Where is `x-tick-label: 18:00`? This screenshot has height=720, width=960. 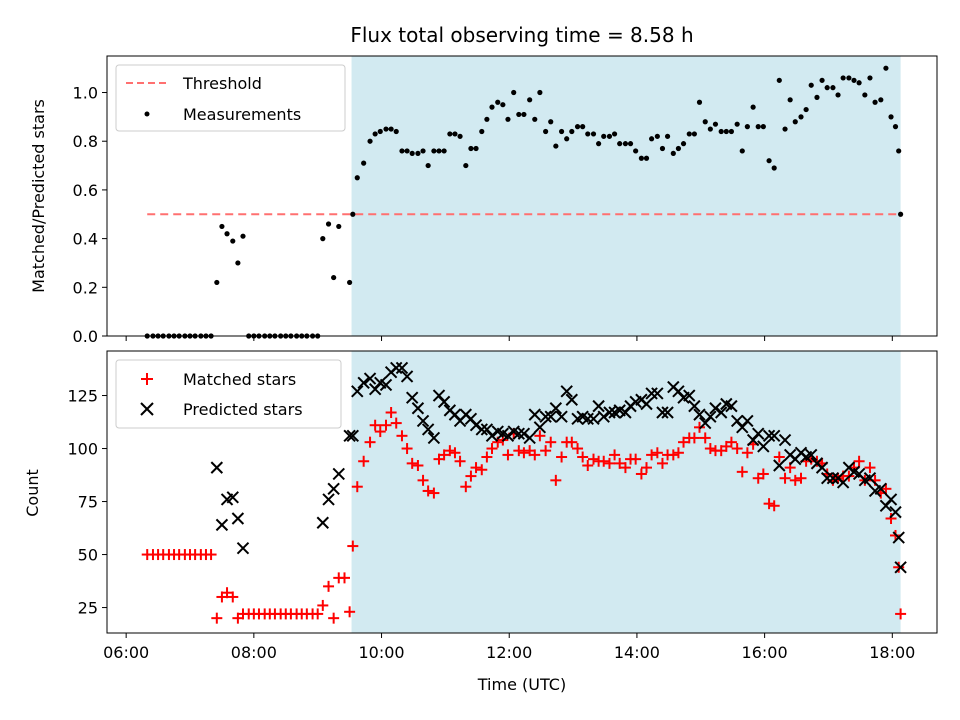
x-tick-label: 18:00 is located at coordinates (892, 652).